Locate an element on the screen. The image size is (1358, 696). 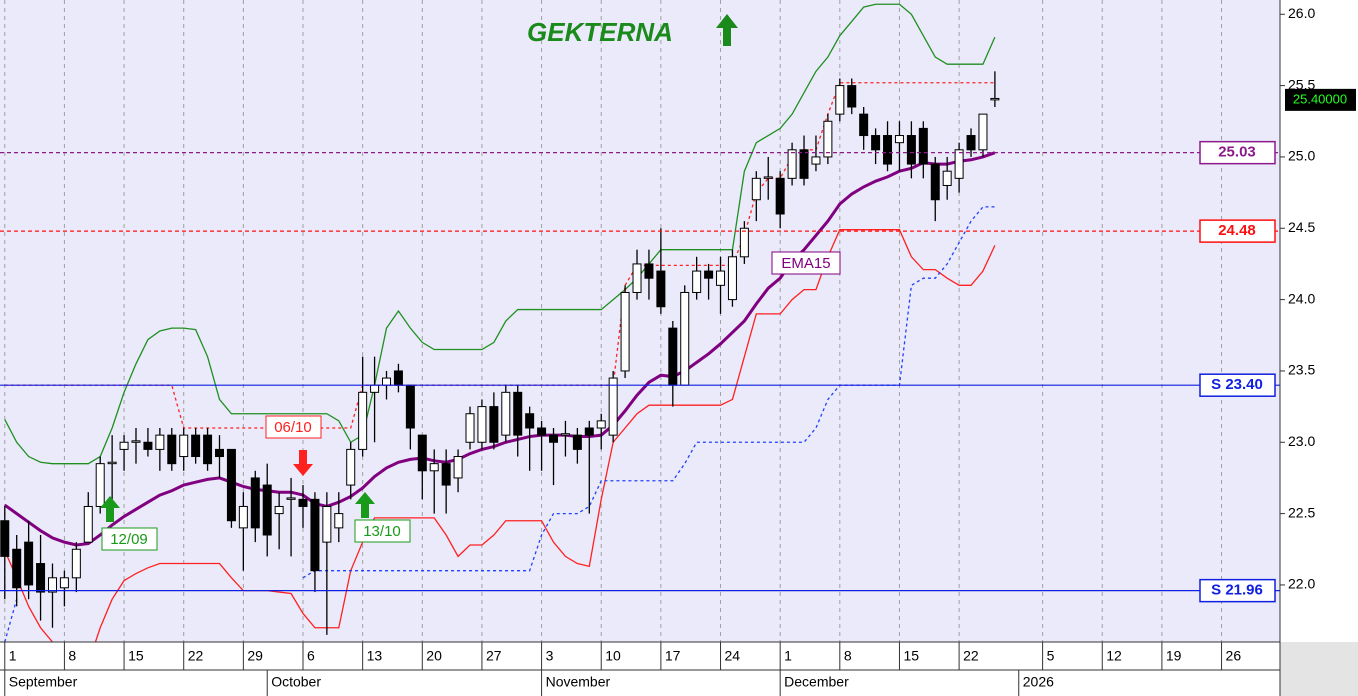
month-label: November is located at coordinates (578, 682).